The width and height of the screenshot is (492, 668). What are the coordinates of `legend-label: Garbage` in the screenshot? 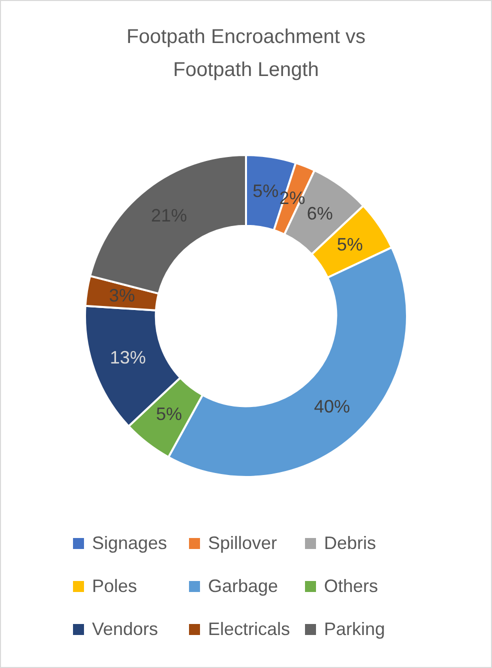 It's located at (243, 586).